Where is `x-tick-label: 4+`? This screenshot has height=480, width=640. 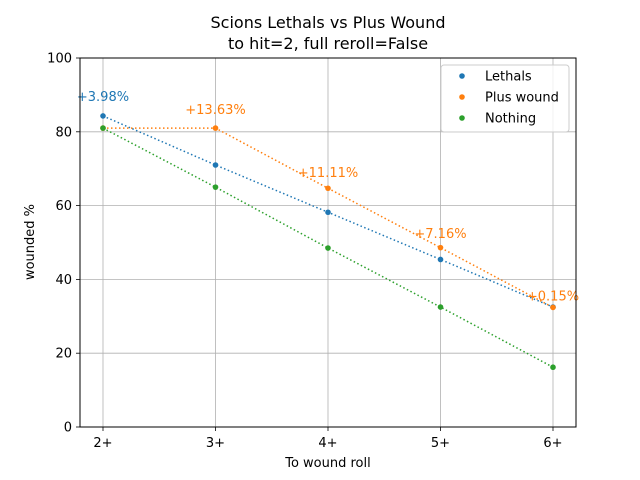
x-tick-label: 4+ is located at coordinates (327, 443).